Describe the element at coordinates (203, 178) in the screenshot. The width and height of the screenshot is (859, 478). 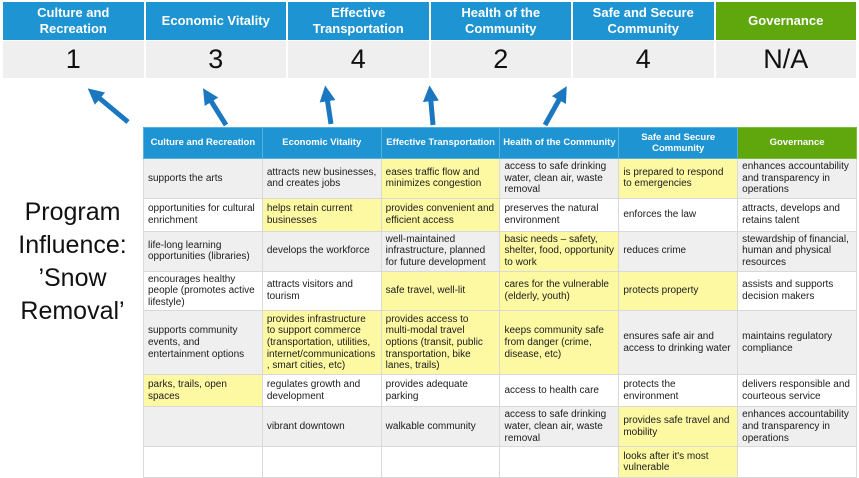
I see `matrix-cell: supports the arts` at that location.